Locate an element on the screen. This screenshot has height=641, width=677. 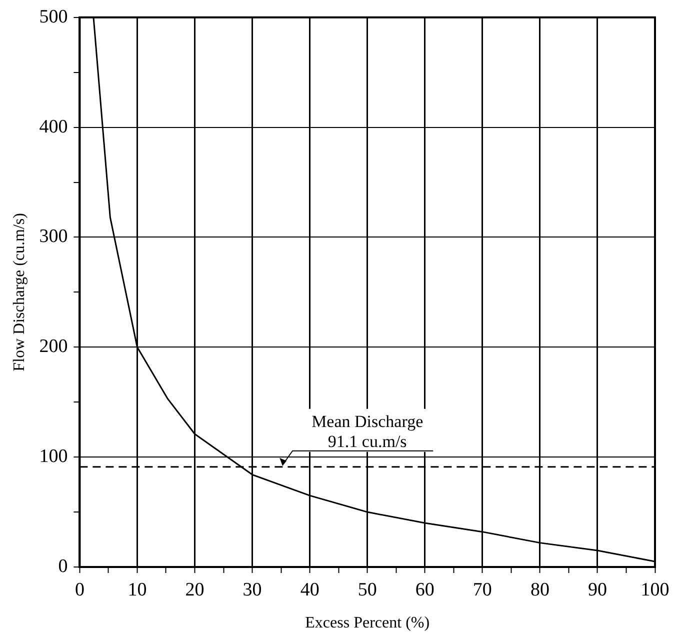
ref-line-label: Mean Discharge 91.1 cu.m/s is located at coordinates (368, 431).